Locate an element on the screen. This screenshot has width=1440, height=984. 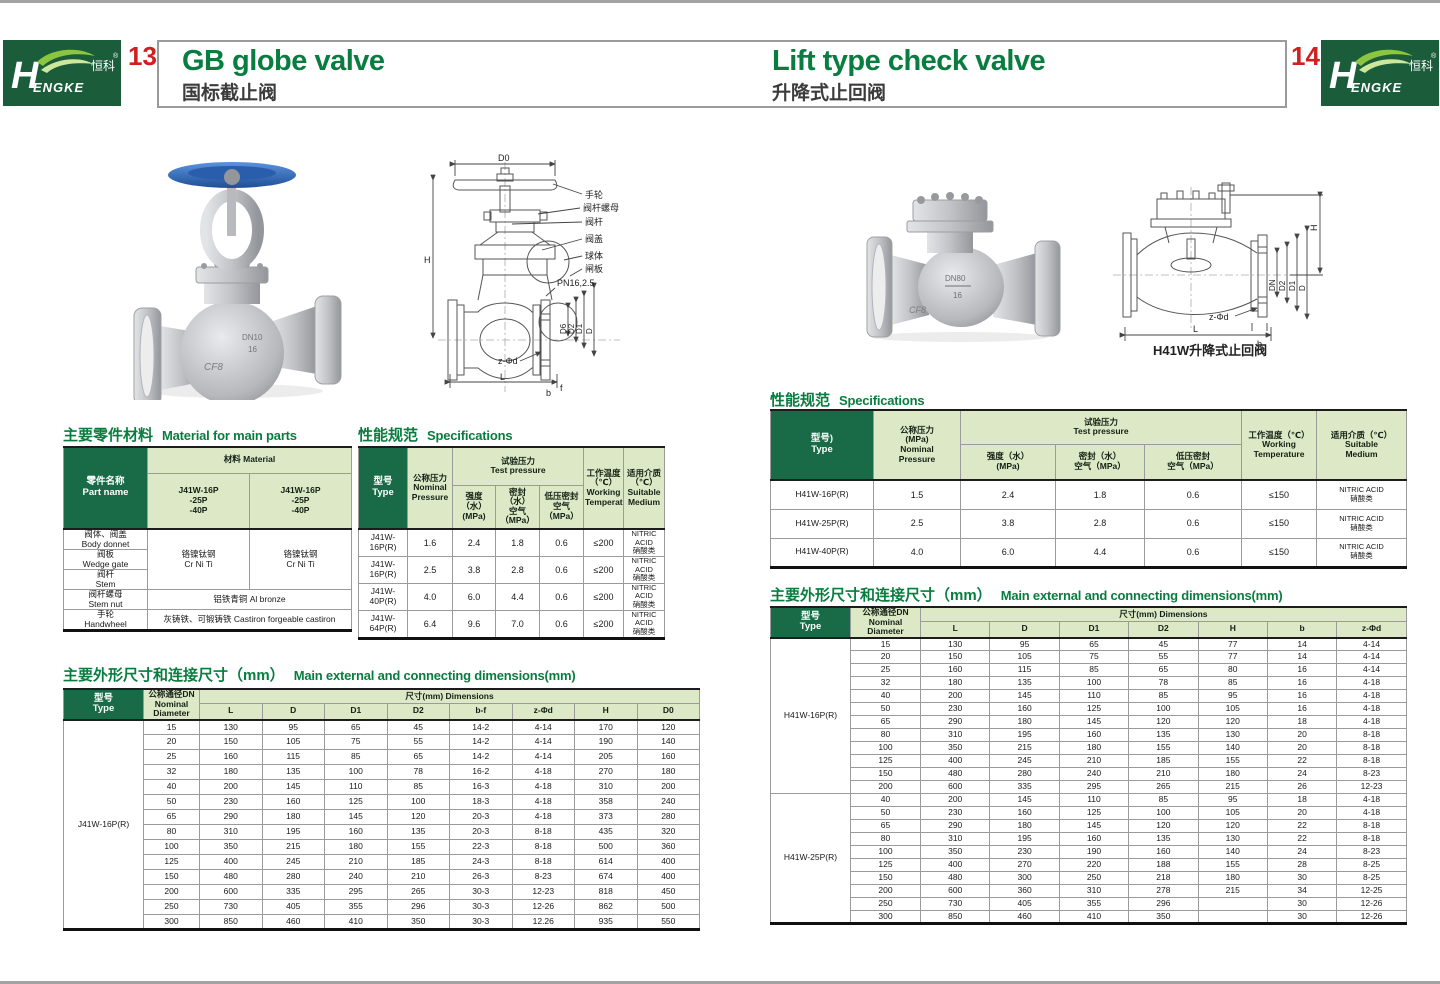
table-row: 65 290 180 145 120 20-3 4-18 373 280 is located at coordinates (382, 817).